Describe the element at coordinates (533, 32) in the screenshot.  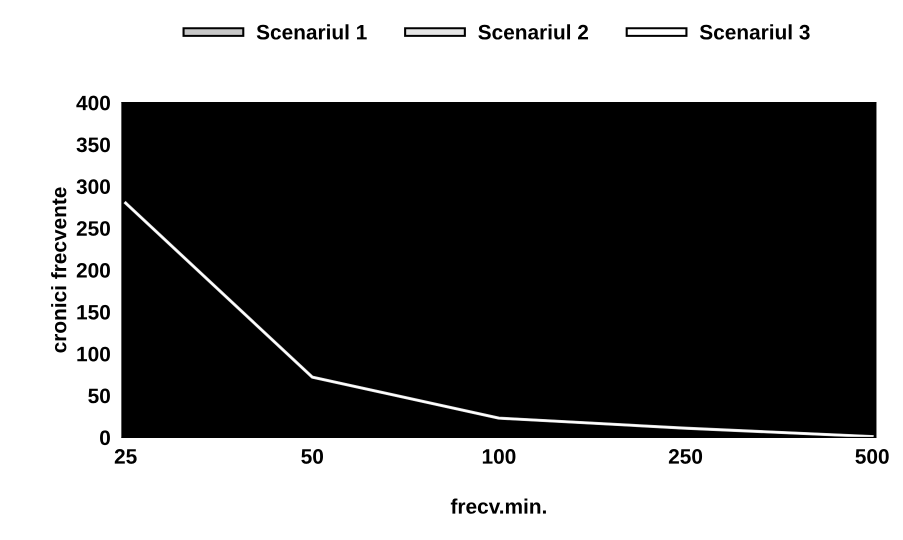
I see `legend-label: Scenariul 2` at that location.